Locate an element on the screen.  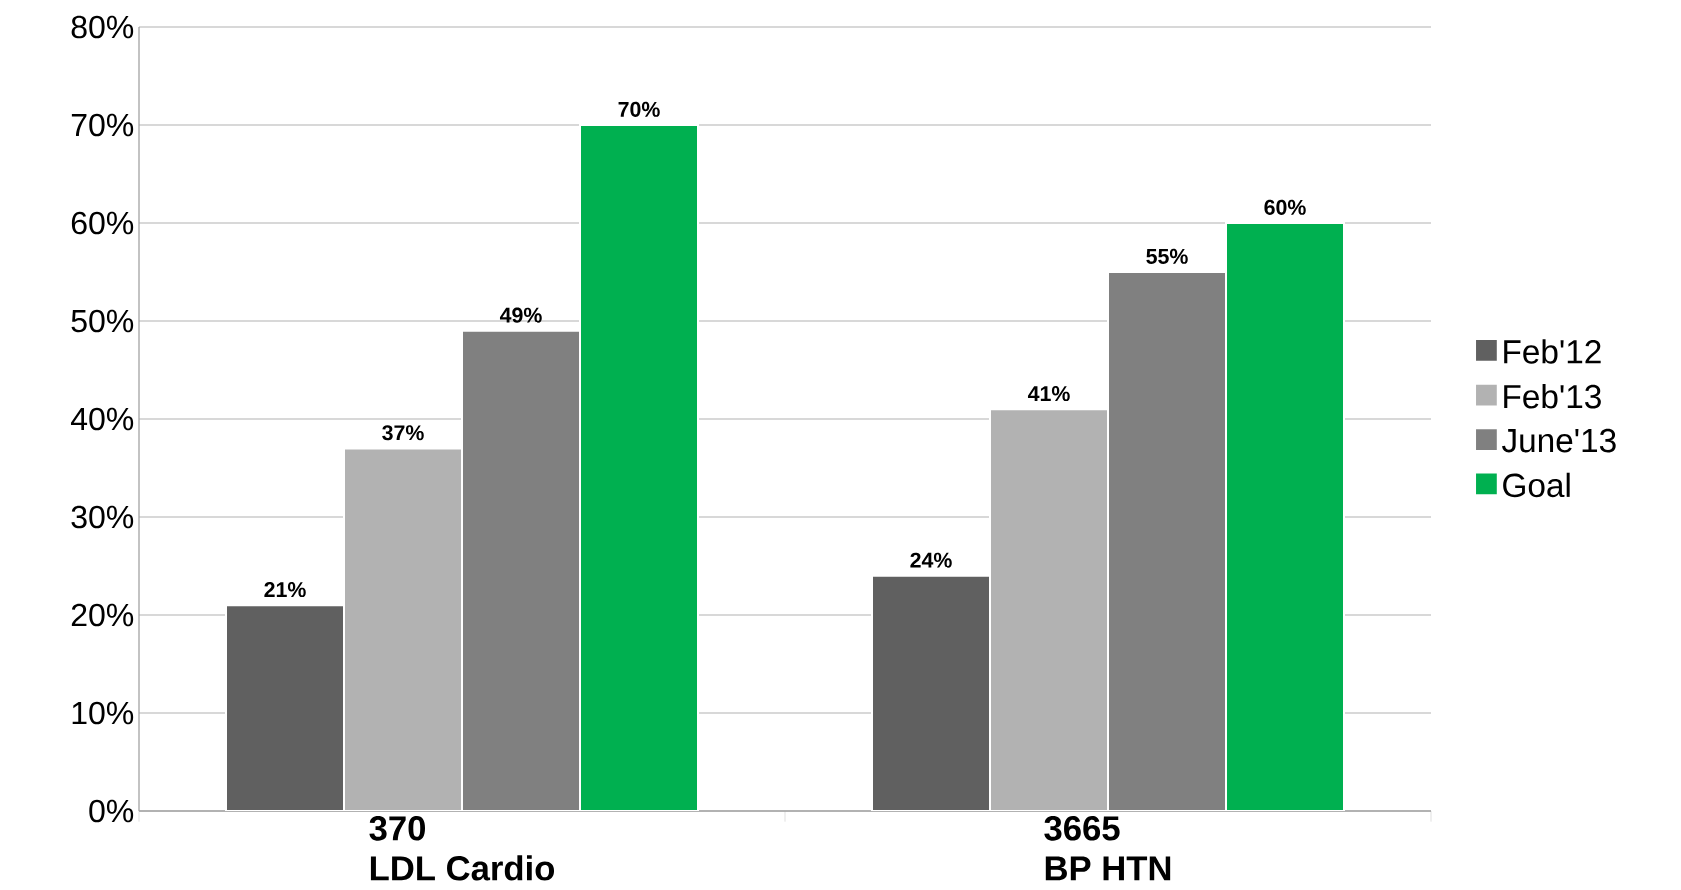
legend-label: June'13 is located at coordinates (1558, 440).